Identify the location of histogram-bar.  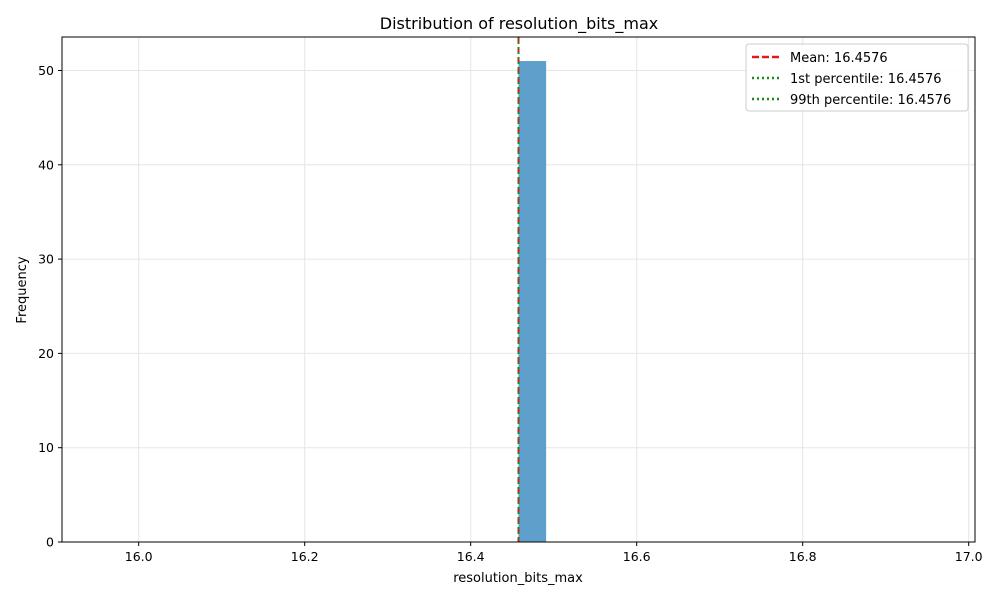
(532, 302).